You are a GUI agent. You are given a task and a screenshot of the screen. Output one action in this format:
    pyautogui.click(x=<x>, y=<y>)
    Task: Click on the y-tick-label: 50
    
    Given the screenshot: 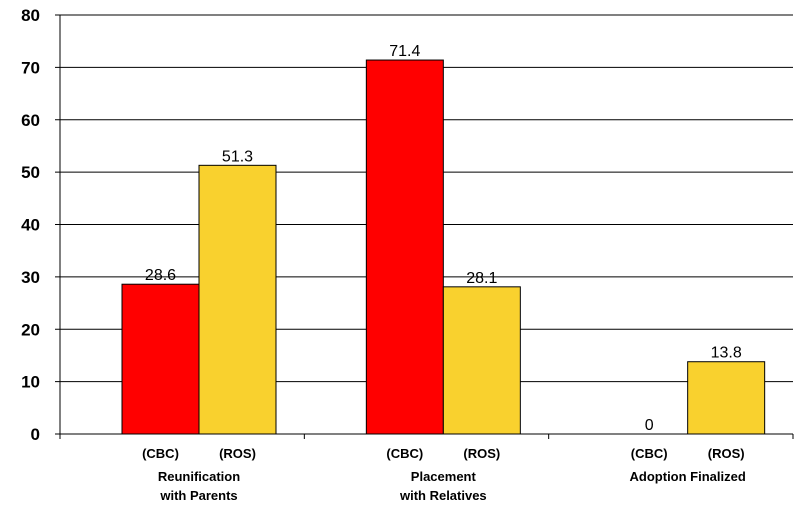 What is the action you would take?
    pyautogui.click(x=30, y=172)
    